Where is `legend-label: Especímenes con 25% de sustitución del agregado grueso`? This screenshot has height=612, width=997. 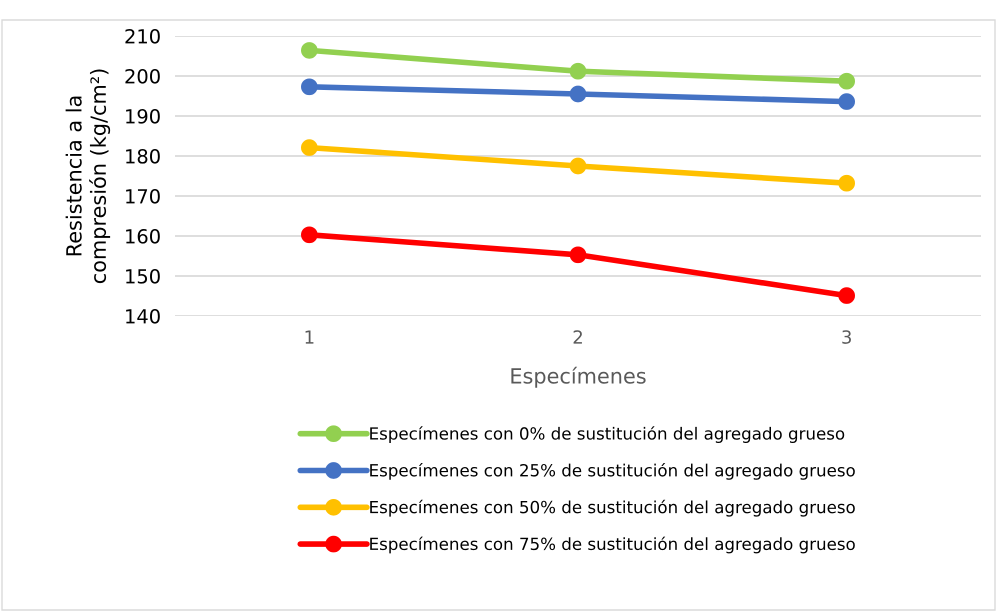
legend-label: Especímenes con 25% de sustitución del agregado grueso is located at coordinates (612, 471).